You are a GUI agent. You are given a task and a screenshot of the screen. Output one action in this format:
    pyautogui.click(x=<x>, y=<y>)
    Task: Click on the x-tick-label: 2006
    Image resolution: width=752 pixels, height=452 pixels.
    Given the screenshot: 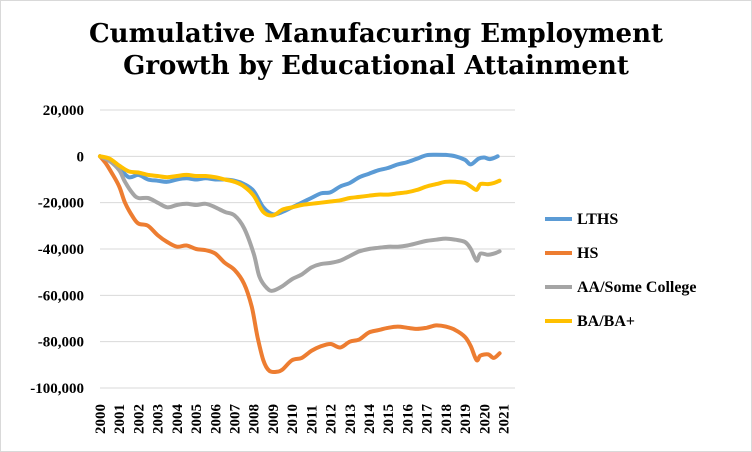 What is the action you would take?
    pyautogui.click(x=216, y=419)
    